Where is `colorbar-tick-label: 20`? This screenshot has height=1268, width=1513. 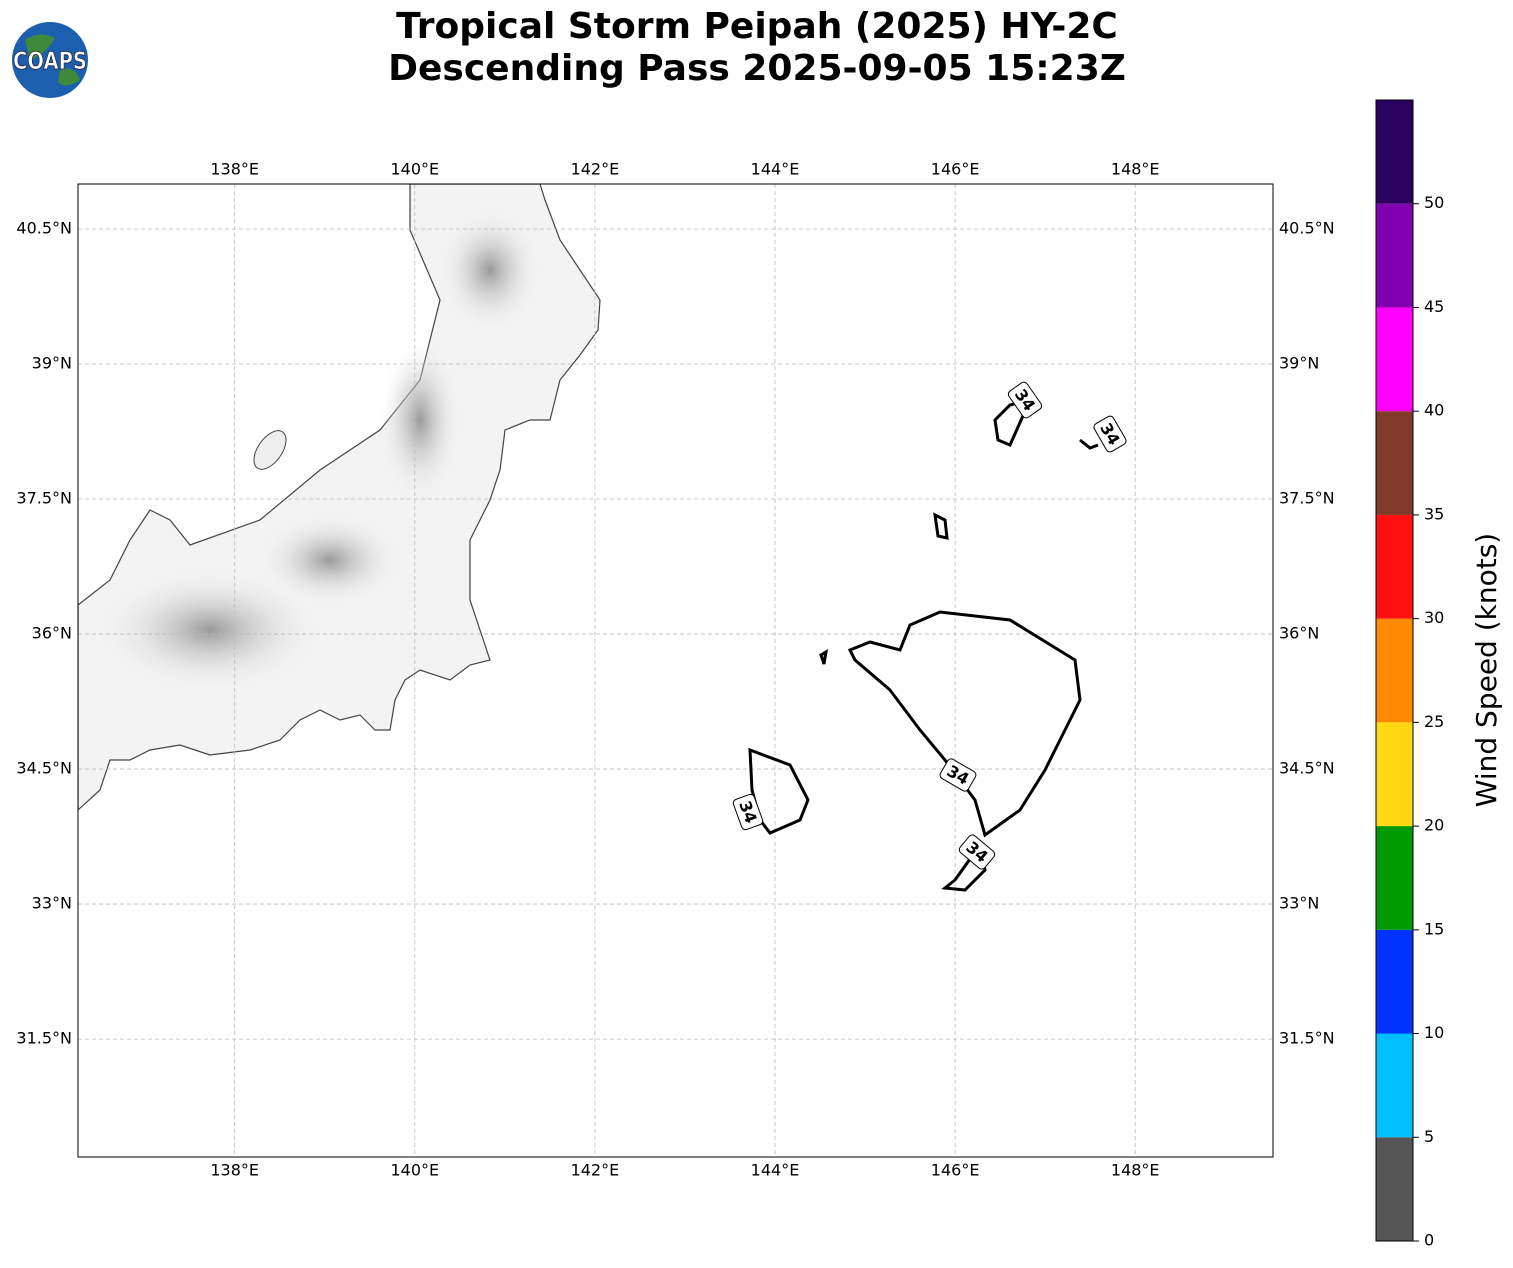 colorbar-tick-label: 20 is located at coordinates (1434, 825).